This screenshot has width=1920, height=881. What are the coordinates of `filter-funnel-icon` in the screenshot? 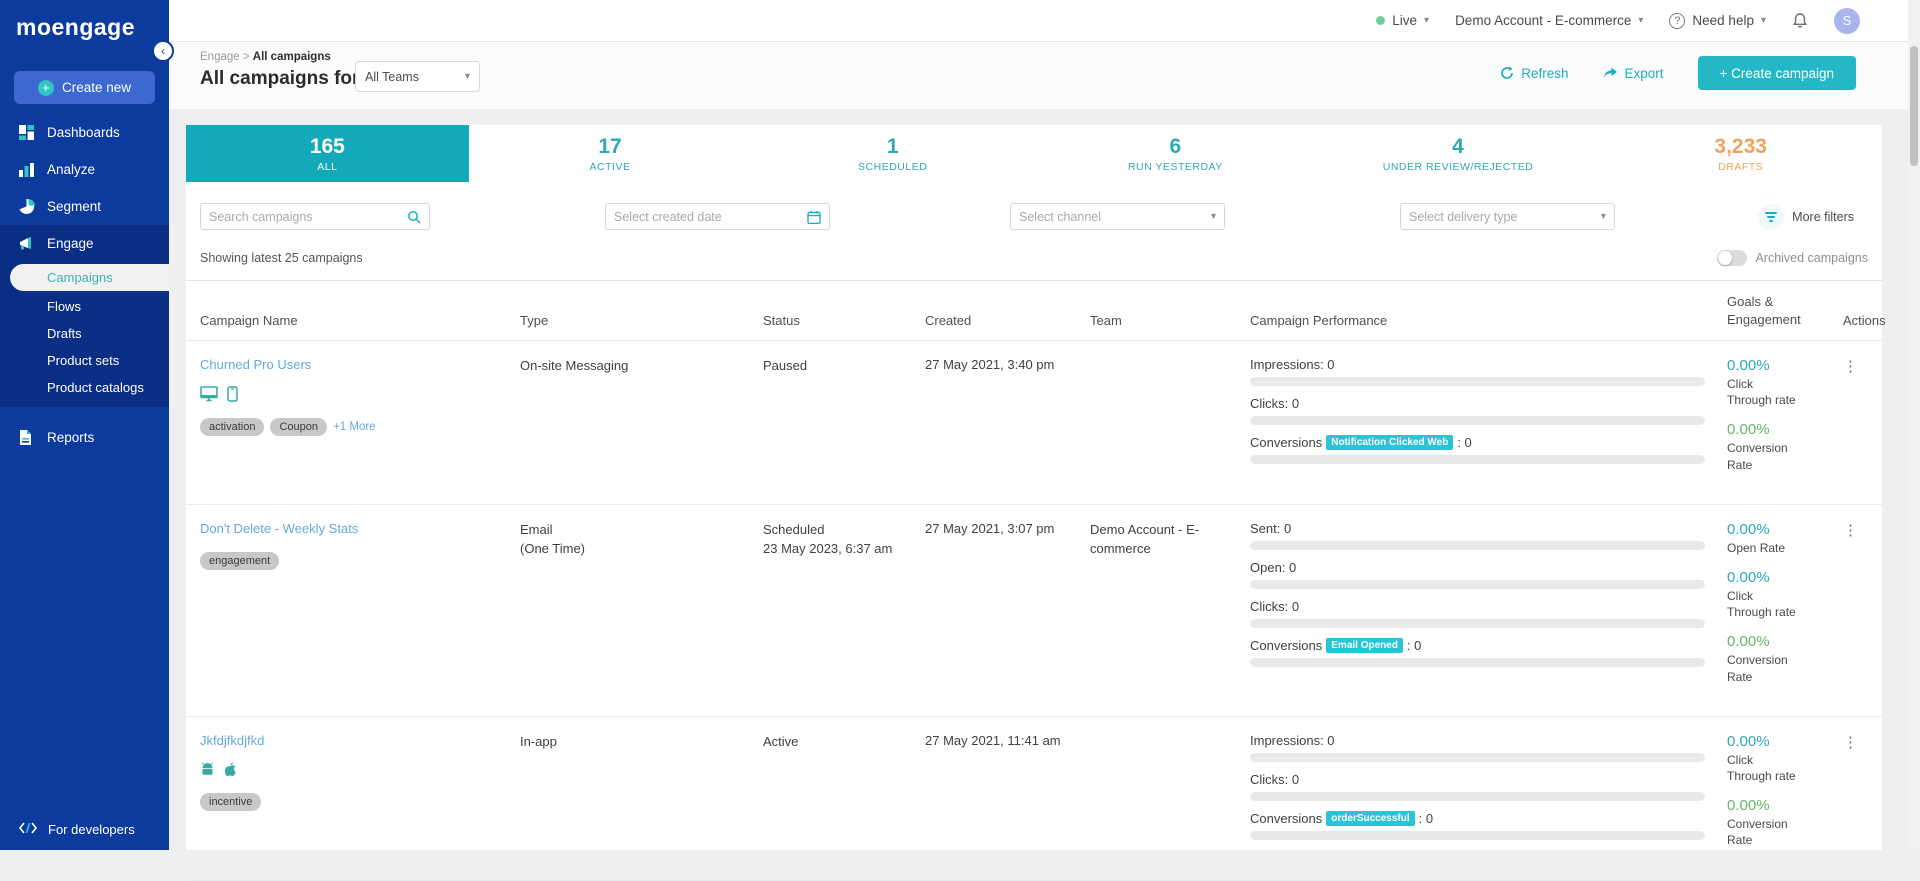 It's located at (1771, 216).